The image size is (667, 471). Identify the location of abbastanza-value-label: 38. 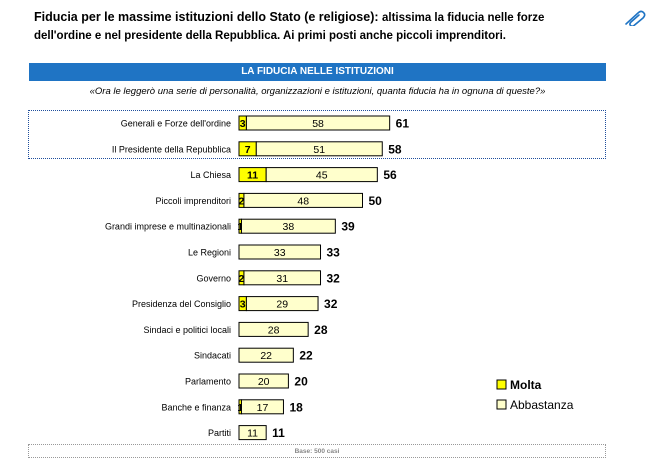
(289, 227).